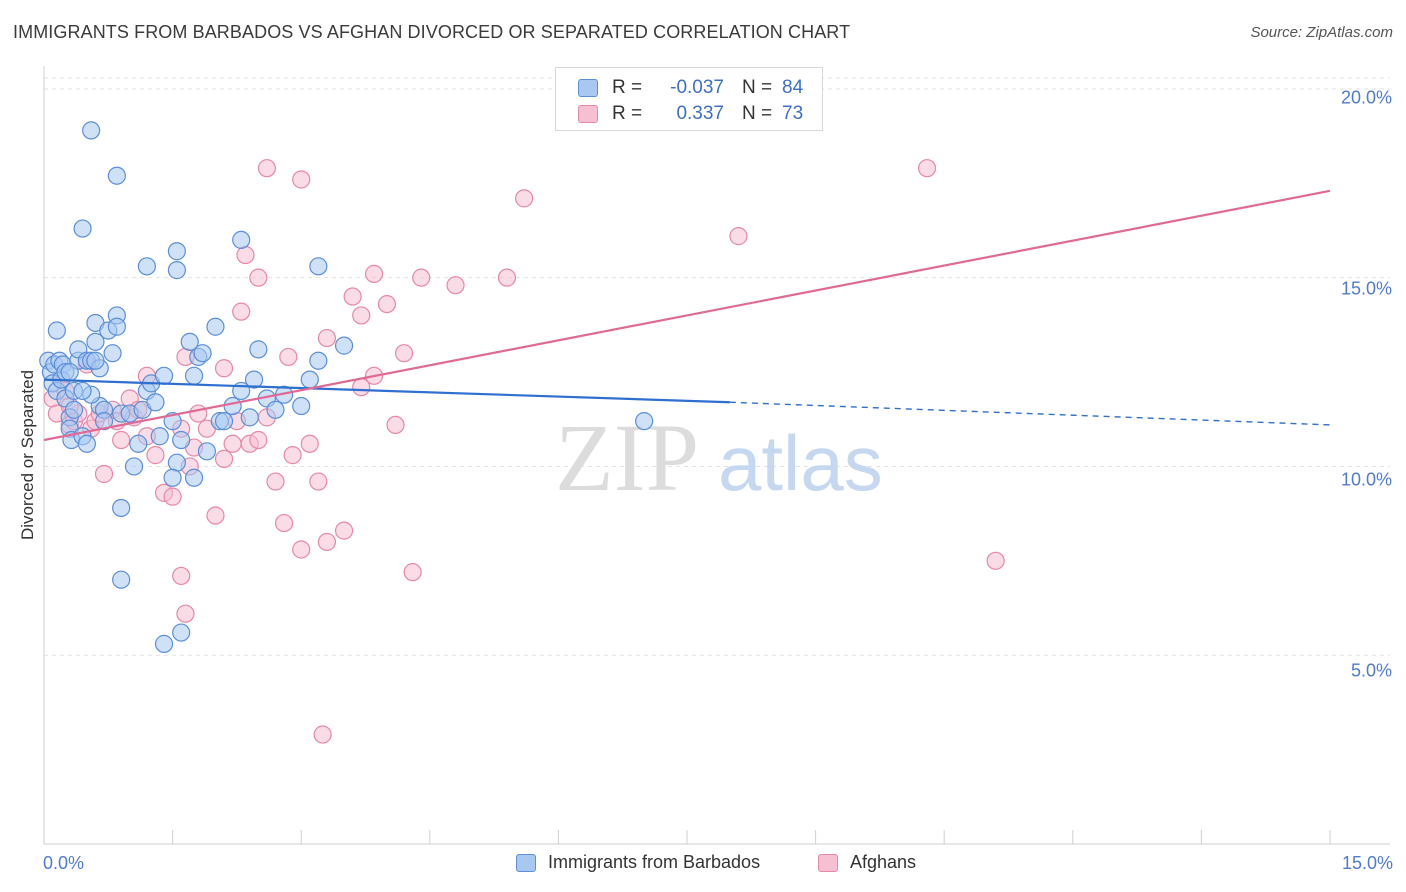  Describe the element at coordinates (757, 87) in the screenshot. I see `n-label: N =` at that location.